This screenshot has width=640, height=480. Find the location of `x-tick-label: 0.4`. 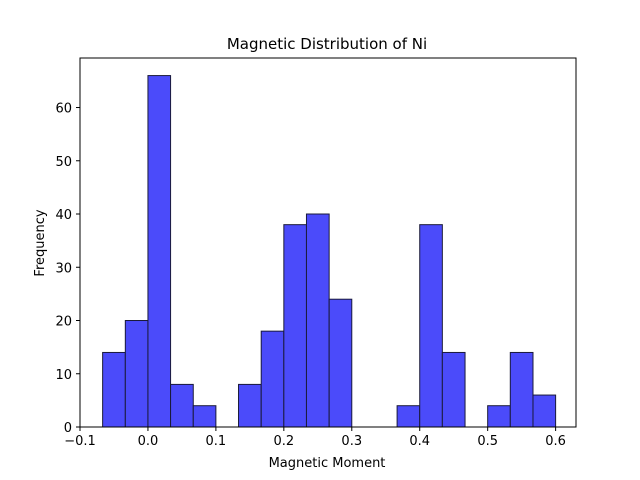

x-tick-label: 0.4 is located at coordinates (419, 441).